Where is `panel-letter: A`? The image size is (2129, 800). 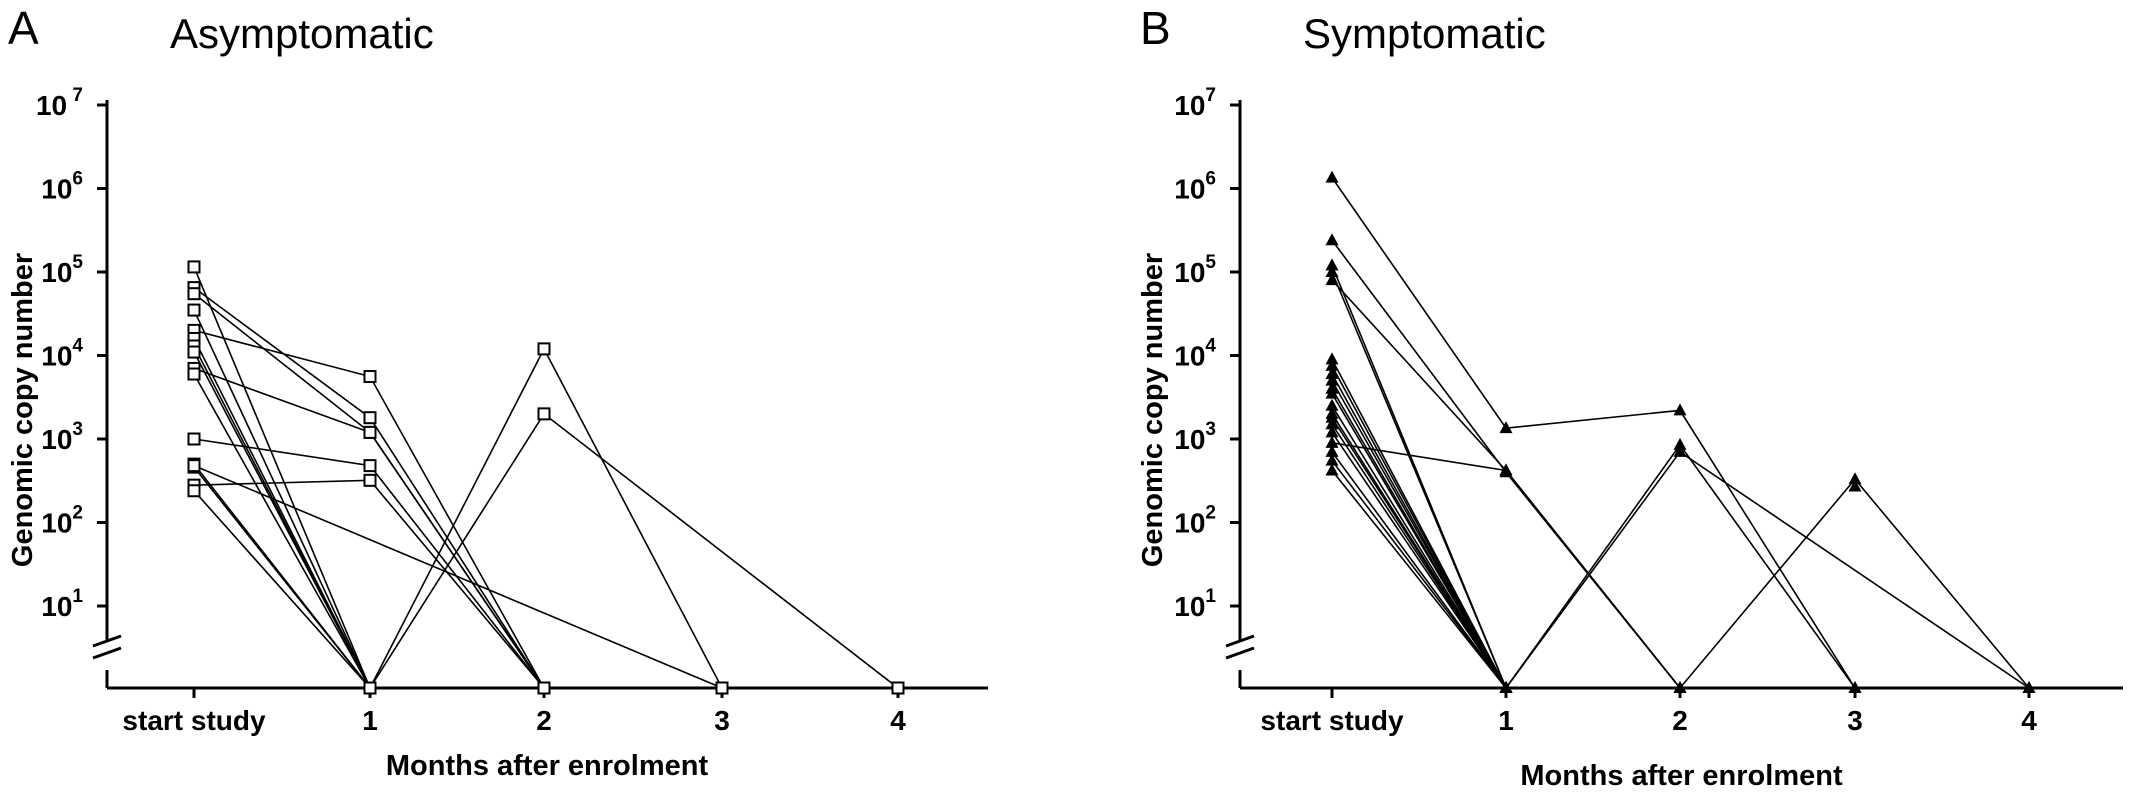
panel-letter: A is located at coordinates (23, 28).